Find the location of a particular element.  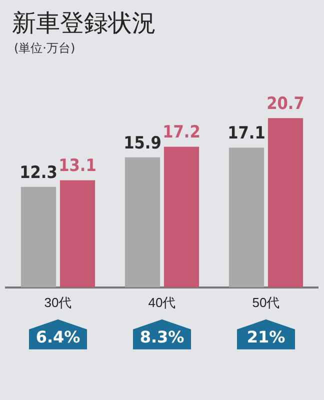

data-label: 17.1 is located at coordinates (247, 134).